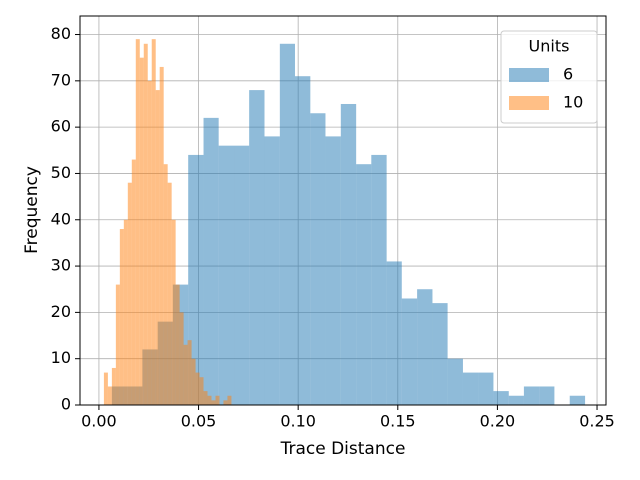  Describe the element at coordinates (61, 265) in the screenshot. I see `y-tick-label: 30` at that location.